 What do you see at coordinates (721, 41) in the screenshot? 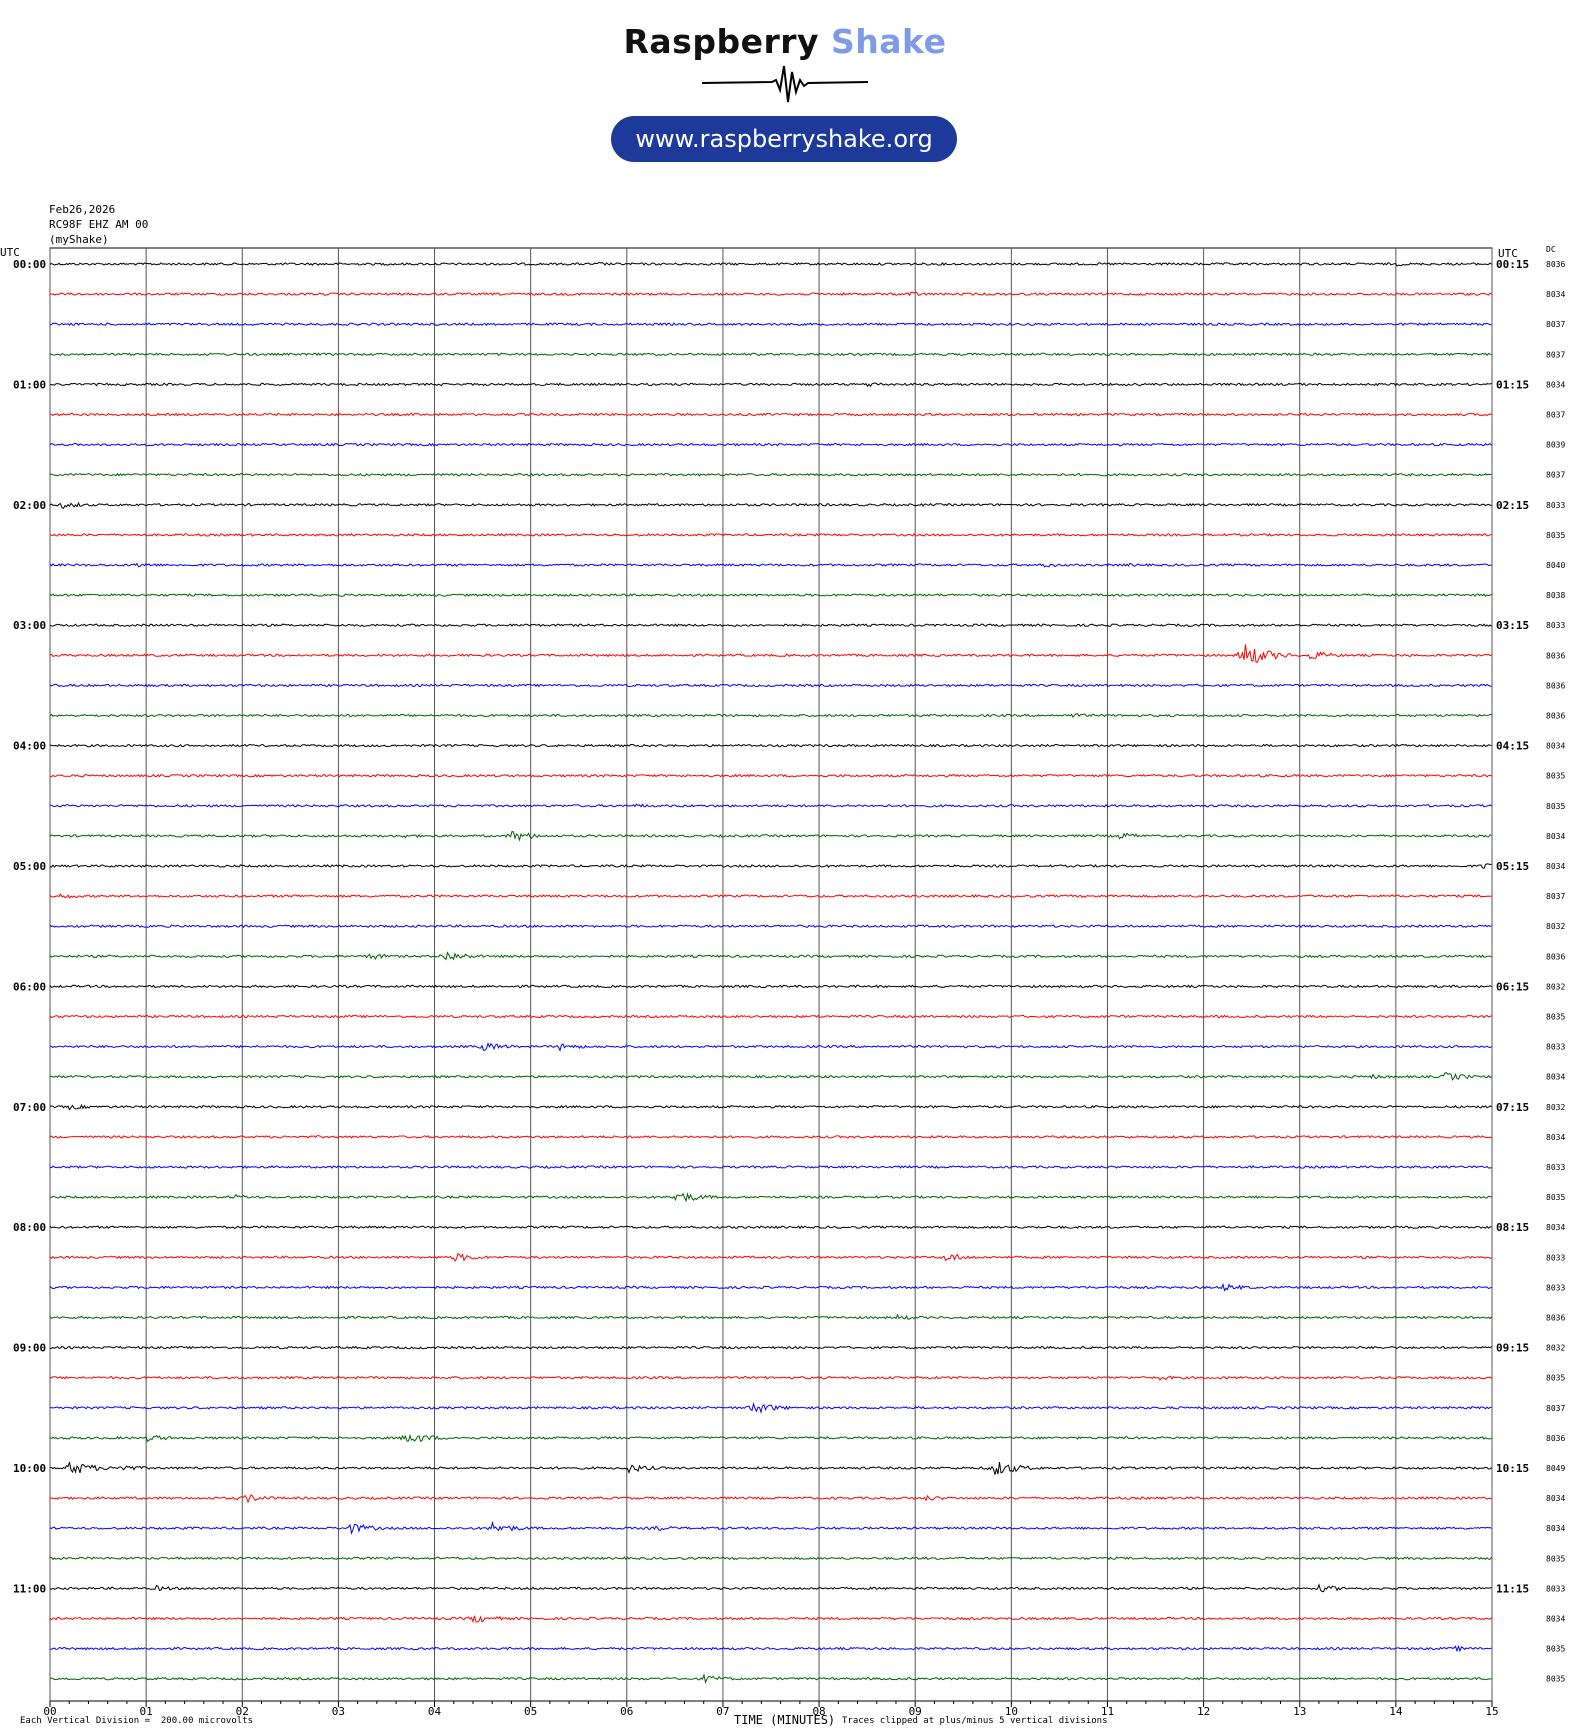
I see `brand-name: Raspberry` at bounding box center [721, 41].